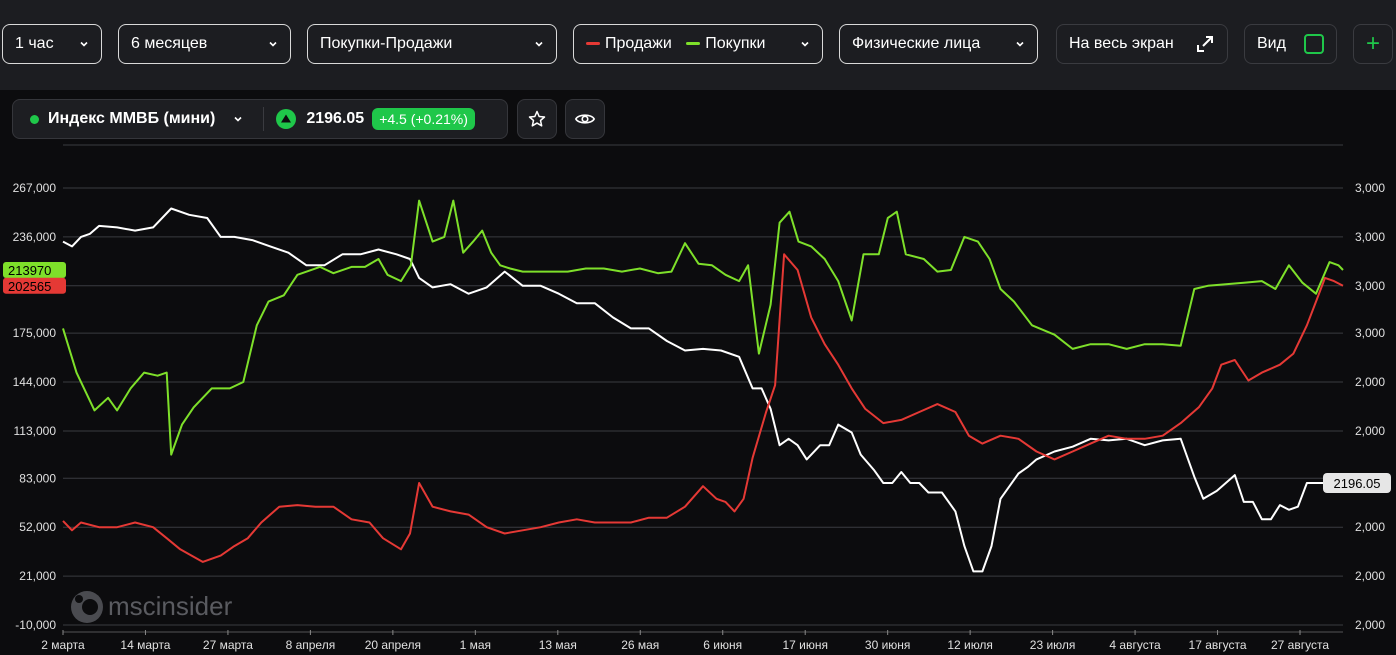 The image size is (1396, 655). I want to click on fullscreen-button: На весь экран, so click(1142, 44).